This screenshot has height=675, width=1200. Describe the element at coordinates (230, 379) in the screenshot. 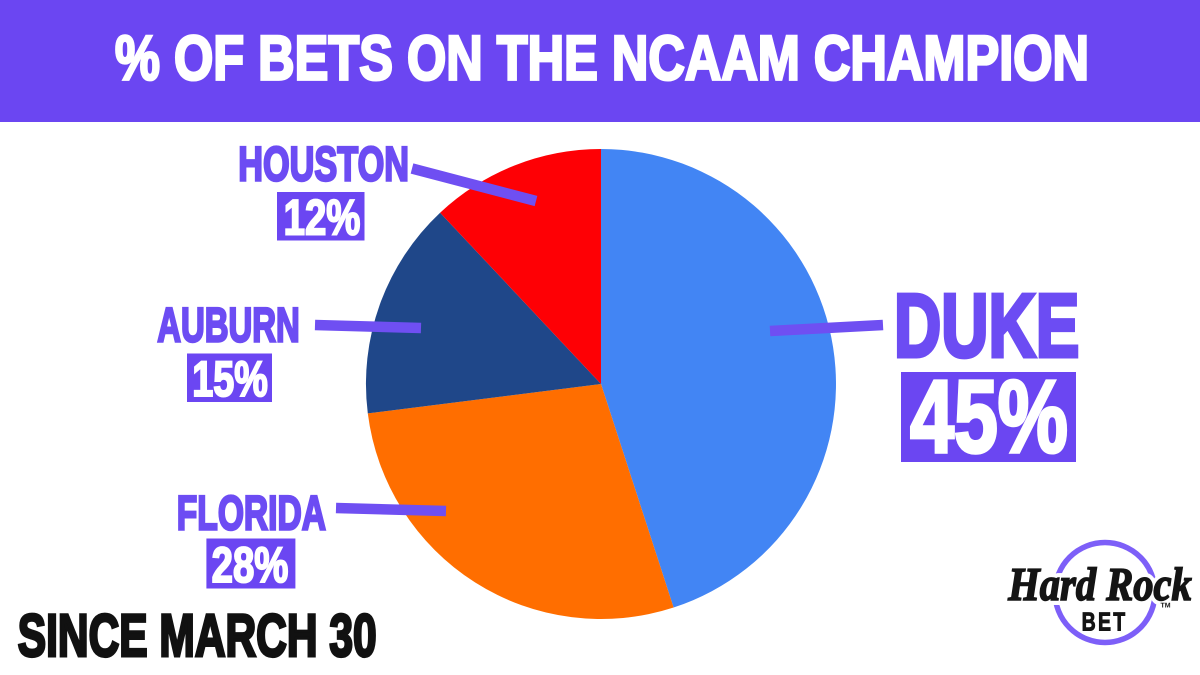

I see `svg-text: 15%` at that location.